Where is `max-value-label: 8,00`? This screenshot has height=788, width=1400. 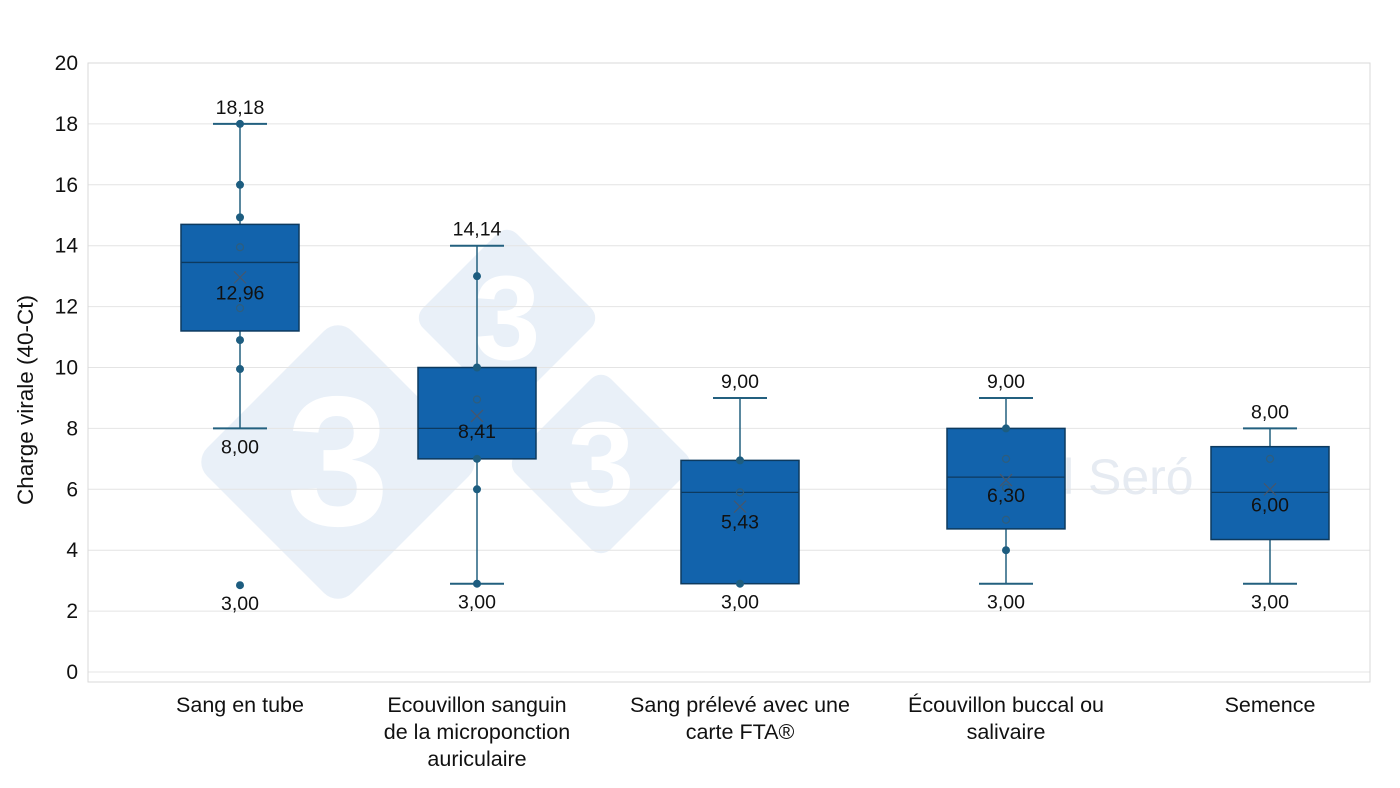
max-value-label: 8,00 is located at coordinates (1270, 412).